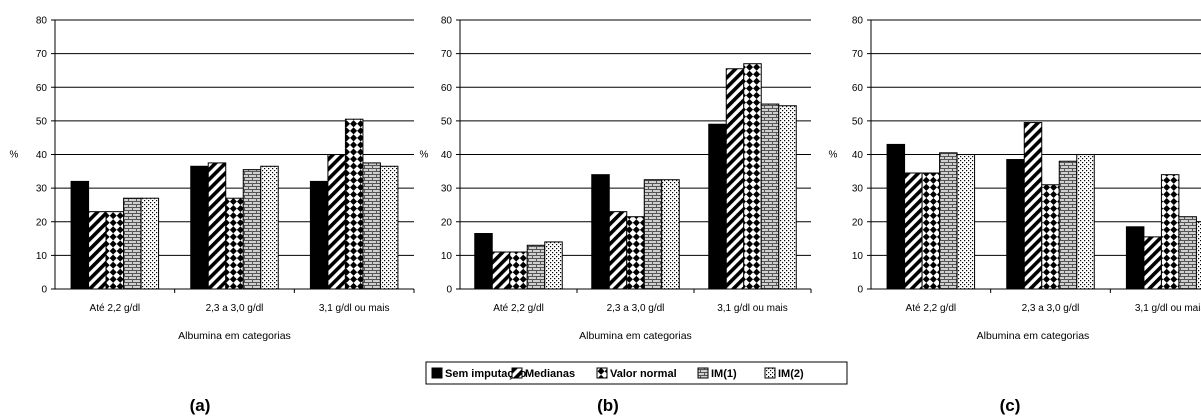 The image size is (1201, 419). What do you see at coordinates (1010, 405) in the screenshot?
I see `panel-label: (c)` at bounding box center [1010, 405].